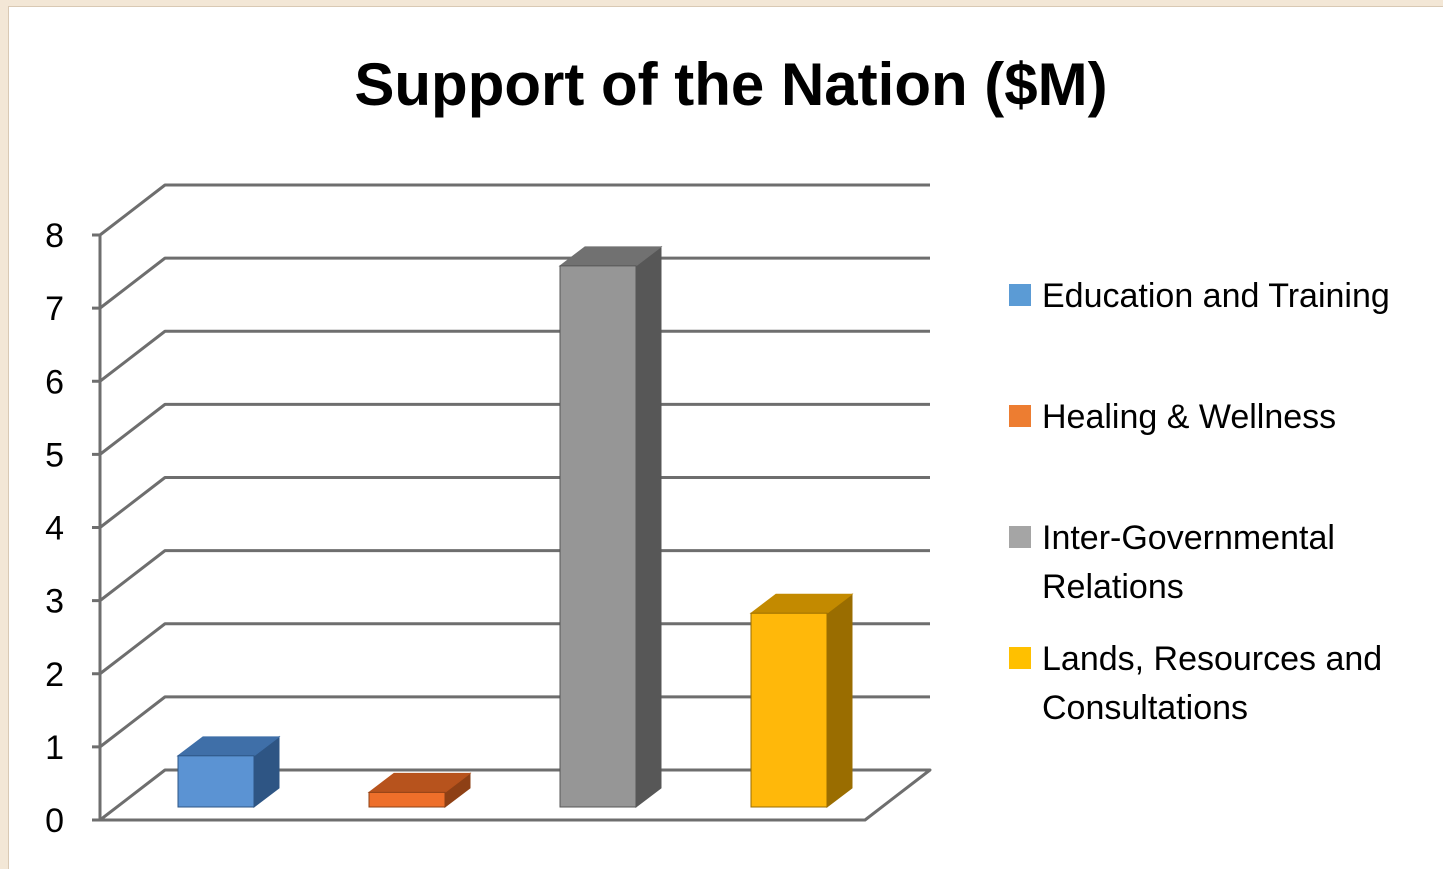  I want to click on y-tick-label: 5, so click(54, 455).